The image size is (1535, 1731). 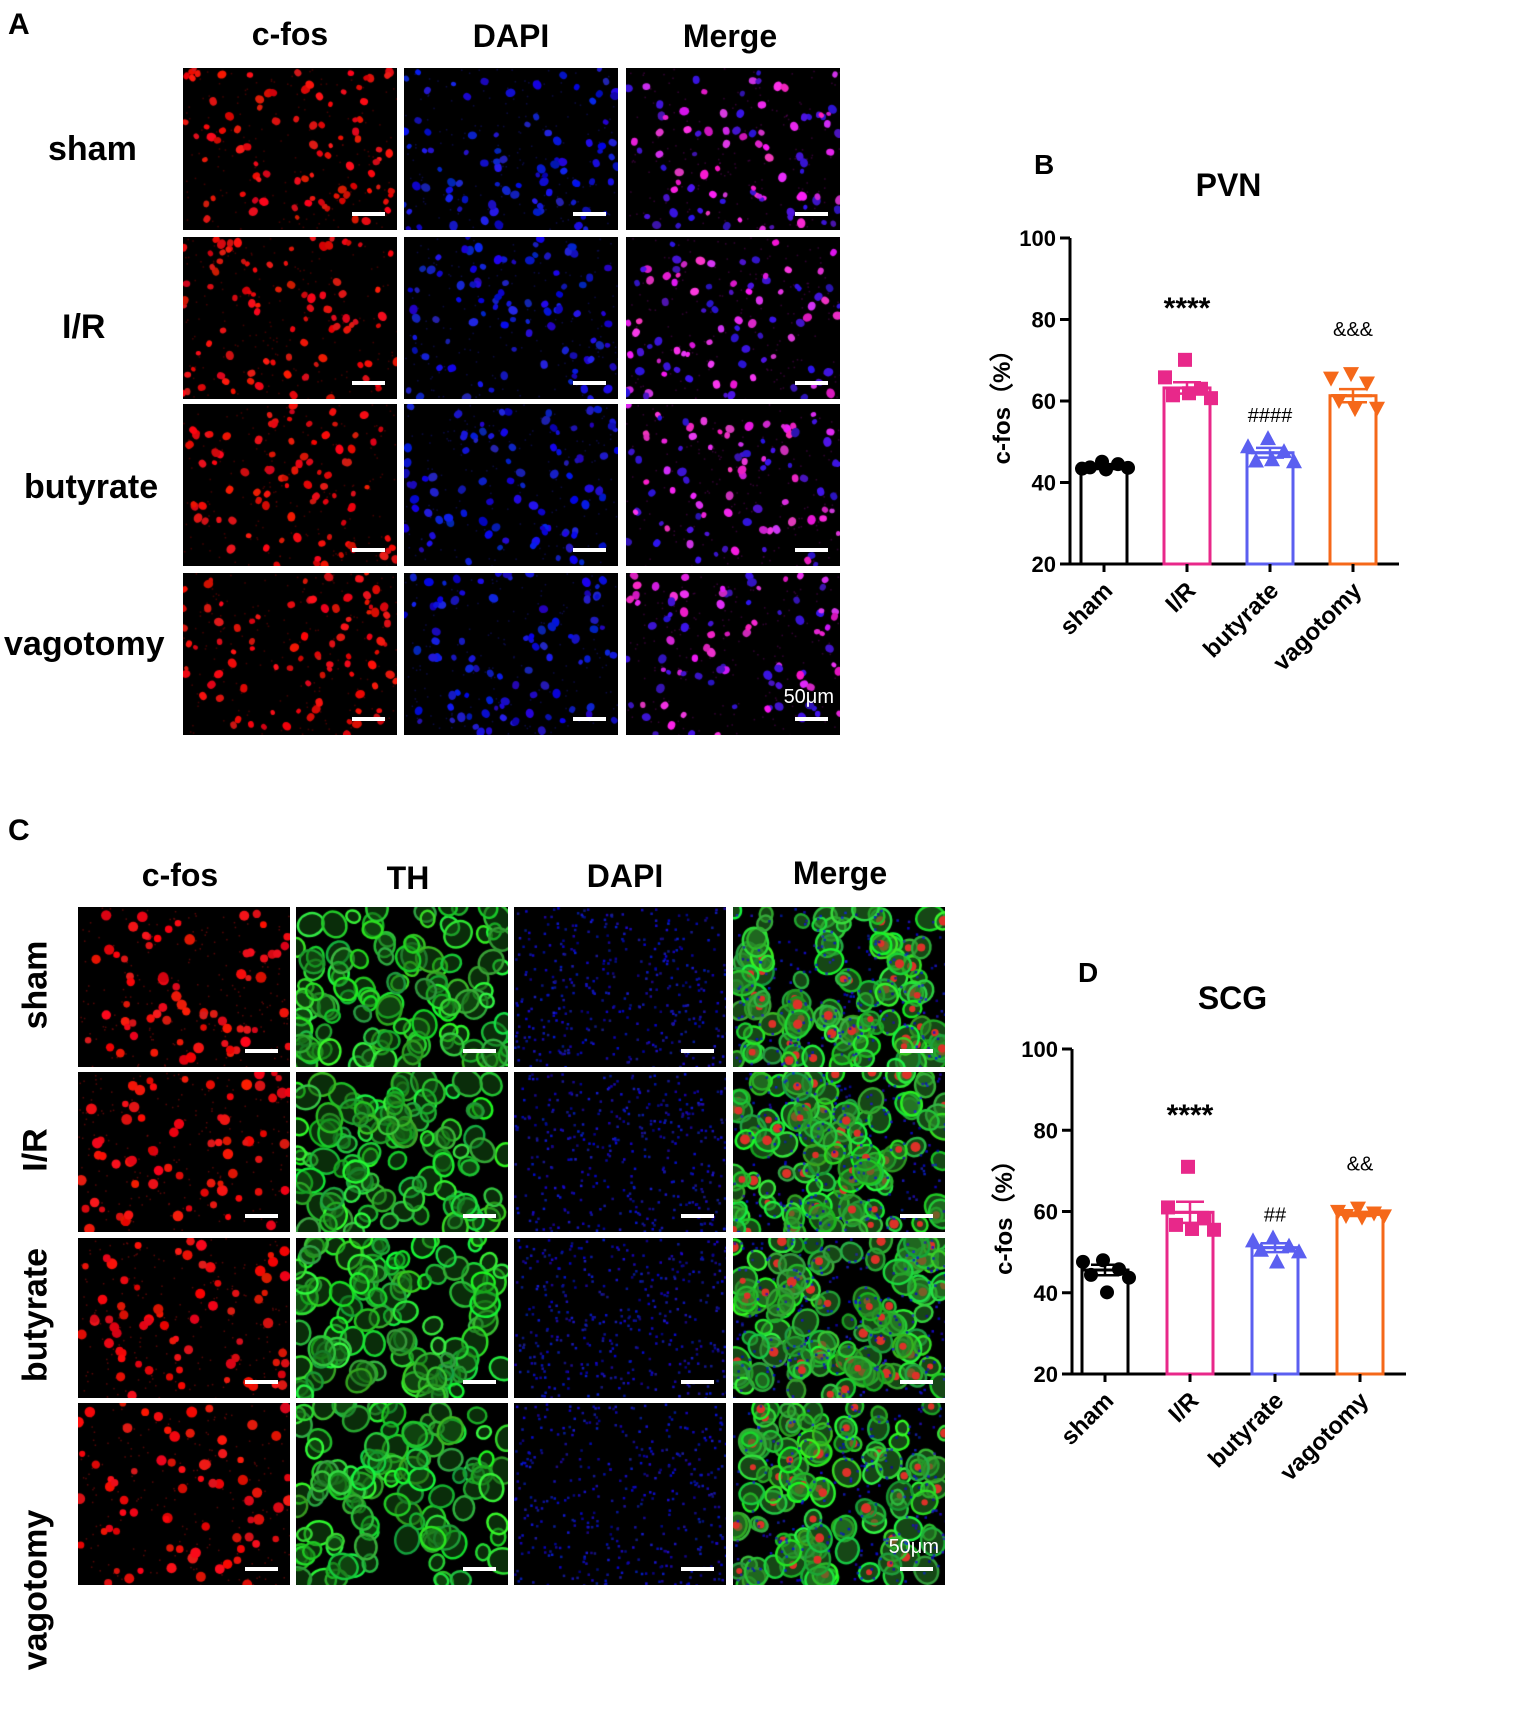 I want to click on micrograph-c-vagotomy-cfos, so click(x=184, y=1494).